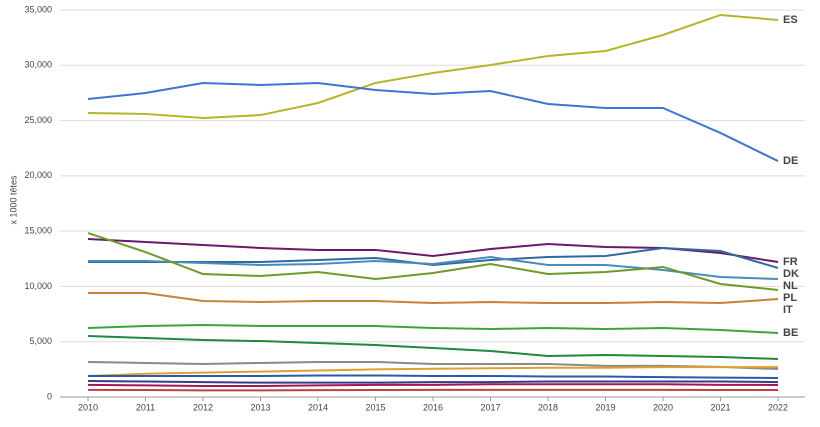  What do you see at coordinates (790, 20) in the screenshot?
I see `series-label: ES` at bounding box center [790, 20].